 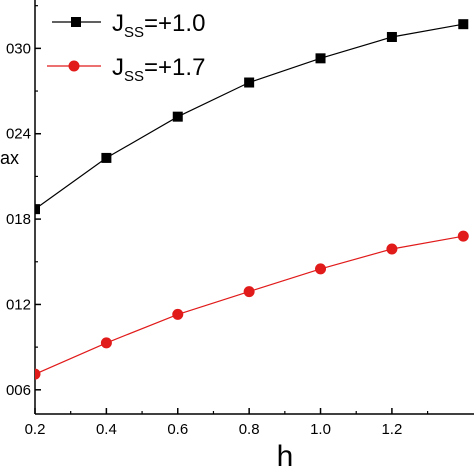 What do you see at coordinates (18, 134) in the screenshot?
I see `y-tick-label-3: 024` at bounding box center [18, 134].